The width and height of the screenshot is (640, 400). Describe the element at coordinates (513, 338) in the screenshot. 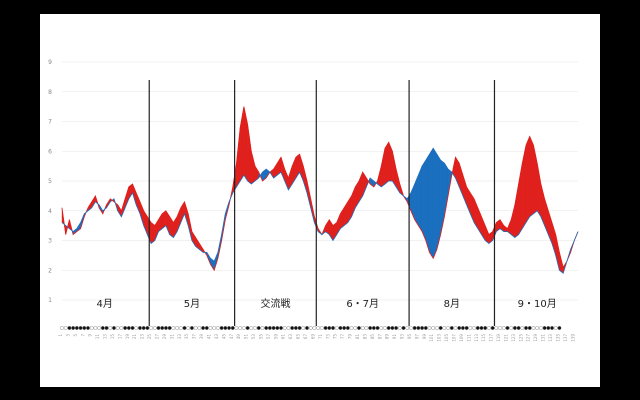

I see `x-tick-label: 123` at that location.